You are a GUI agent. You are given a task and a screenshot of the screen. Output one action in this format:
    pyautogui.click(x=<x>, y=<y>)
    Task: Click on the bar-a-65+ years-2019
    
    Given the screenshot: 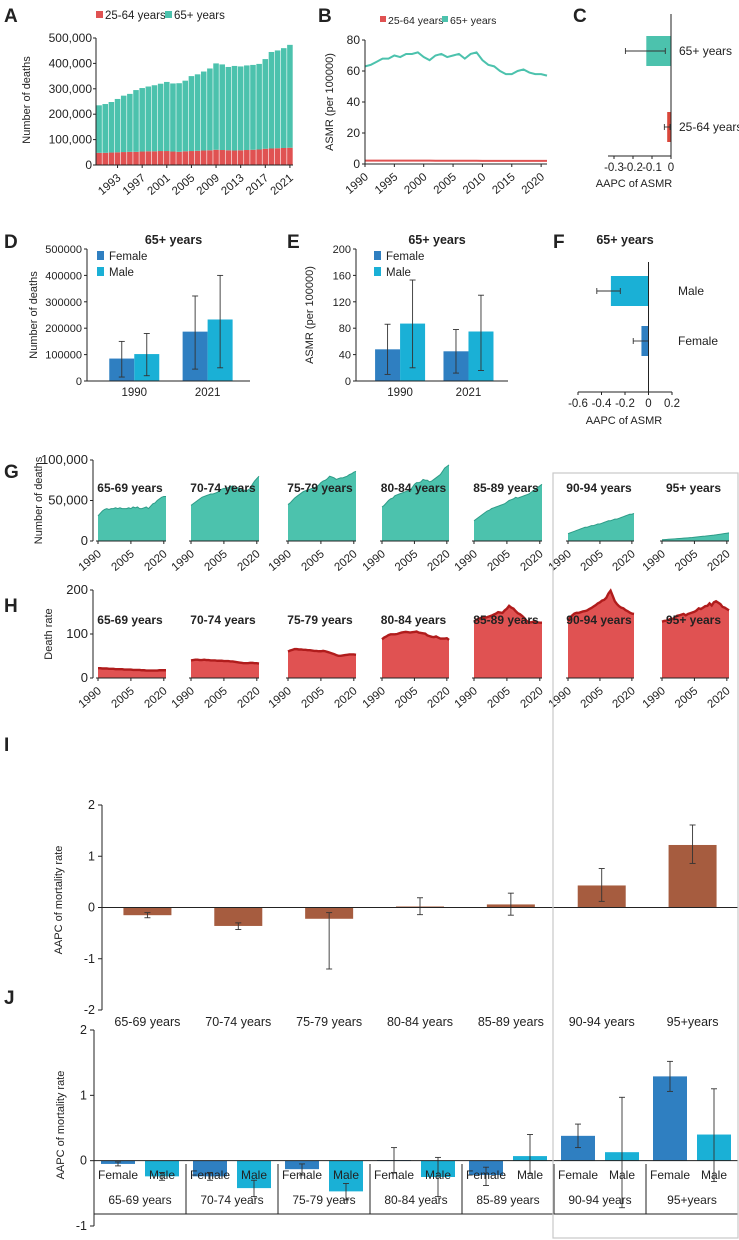 What is the action you would take?
    pyautogui.click(x=277, y=99)
    